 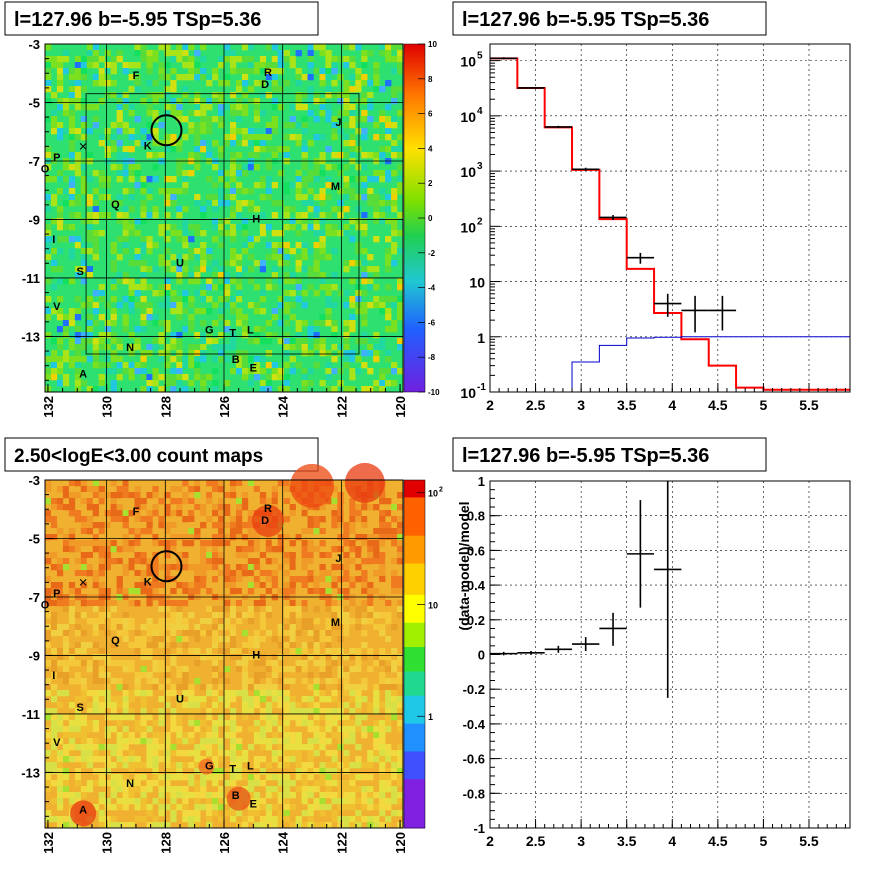 What do you see at coordinates (166, 566) in the screenshot?
I see `source-circle` at bounding box center [166, 566].